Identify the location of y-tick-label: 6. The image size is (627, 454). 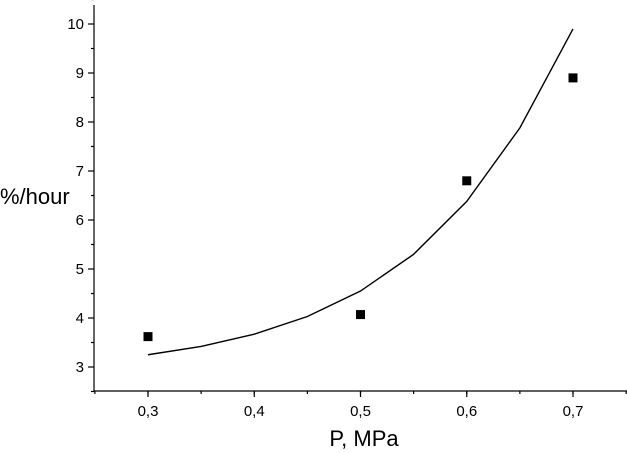
(80, 220).